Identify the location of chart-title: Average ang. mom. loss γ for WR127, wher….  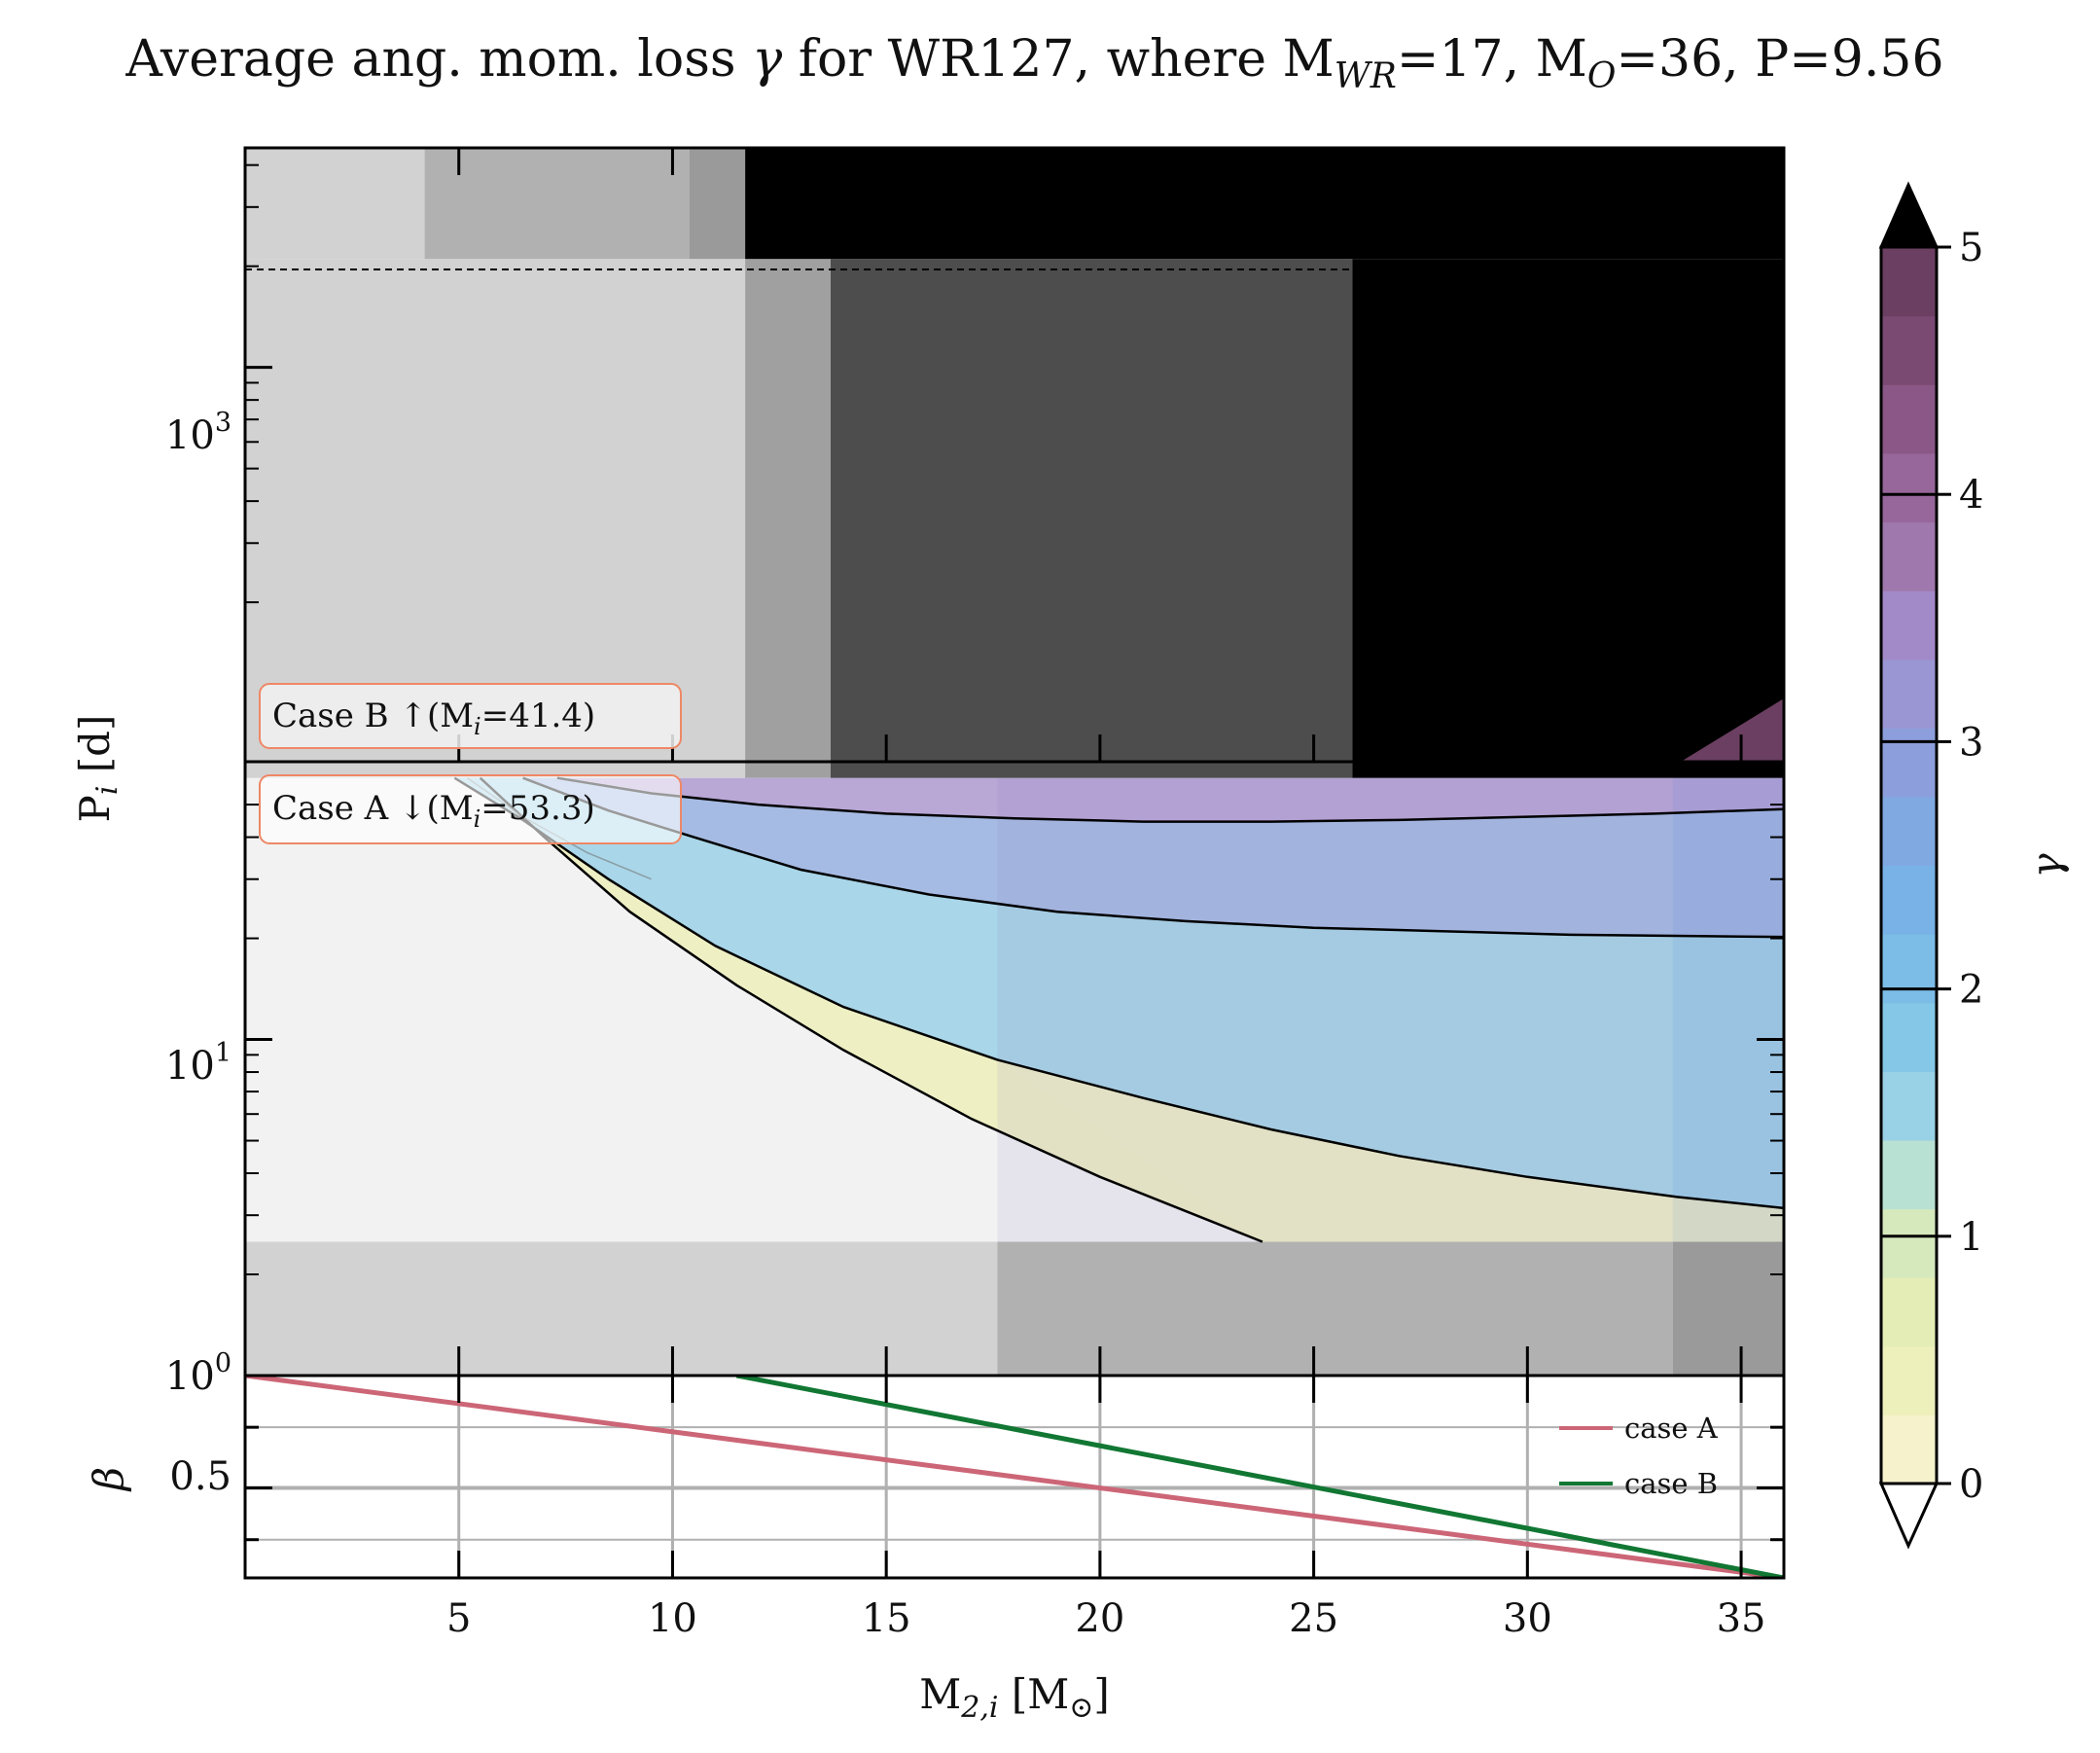
(1034, 63).